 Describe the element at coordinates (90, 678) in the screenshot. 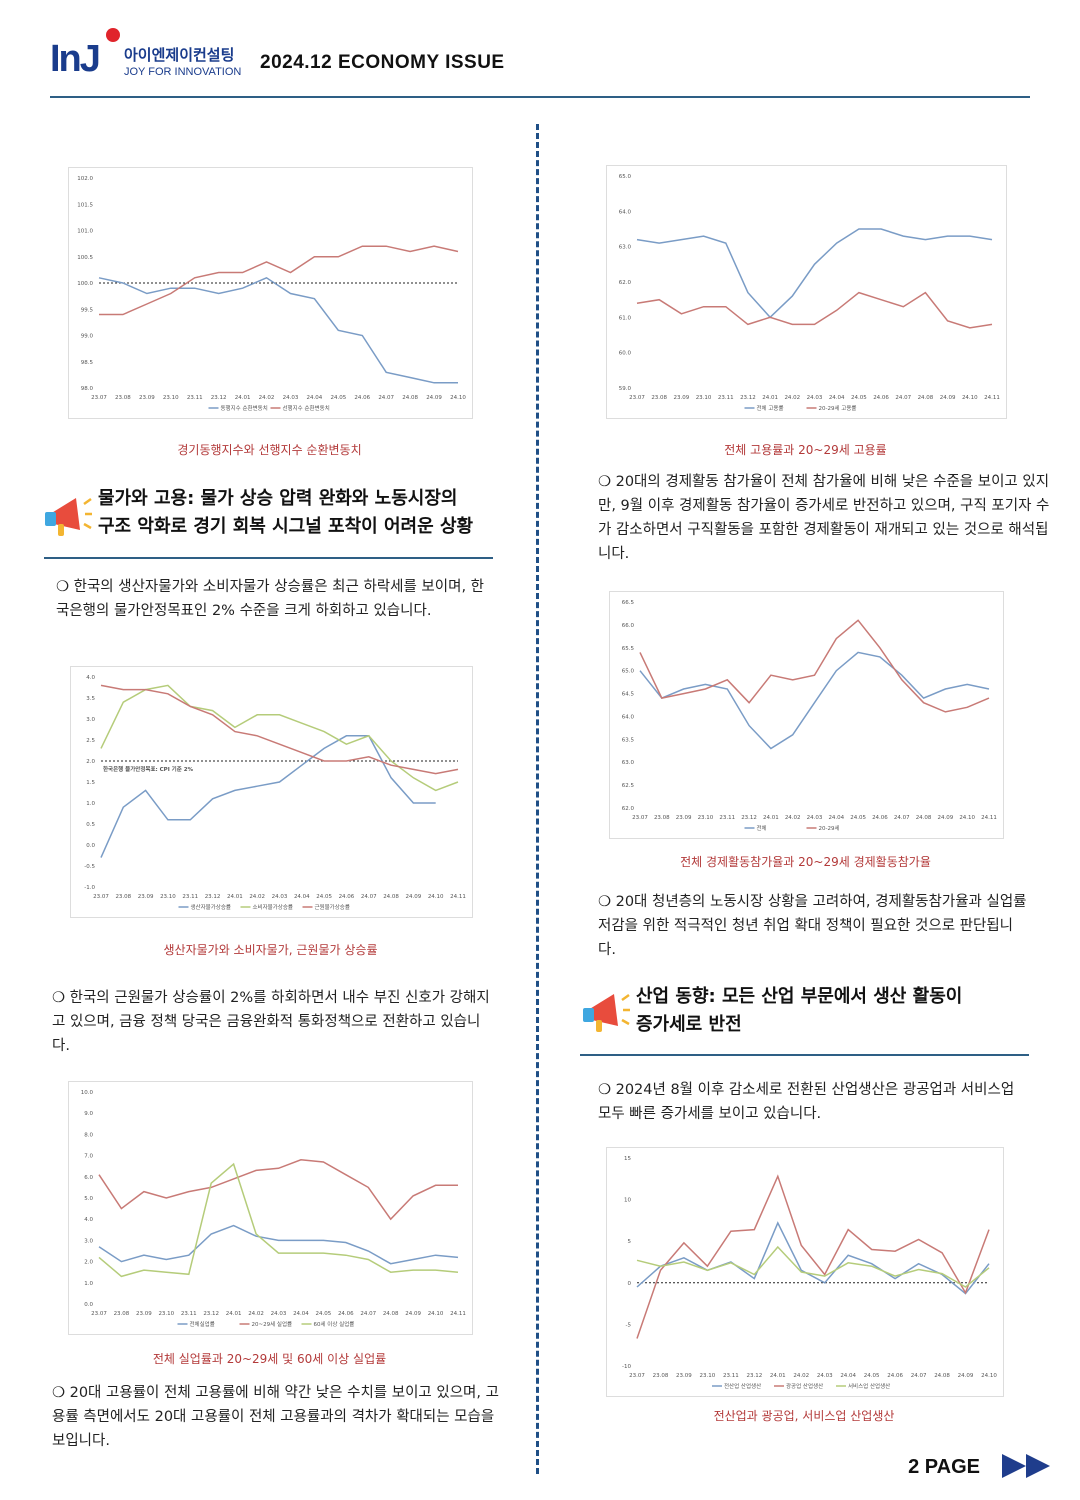

I see `y-tick-label: 4.0` at that location.